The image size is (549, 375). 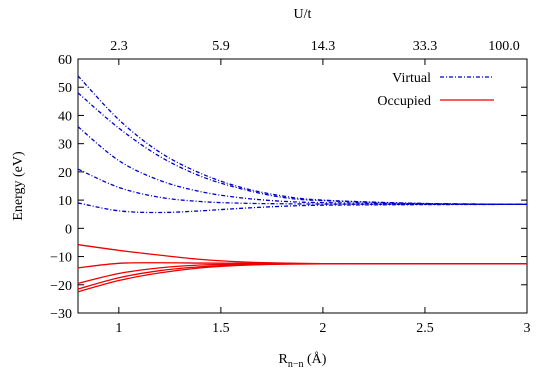 What do you see at coordinates (435, 90) in the screenshot?
I see `legend: Virtual Occupied` at bounding box center [435, 90].